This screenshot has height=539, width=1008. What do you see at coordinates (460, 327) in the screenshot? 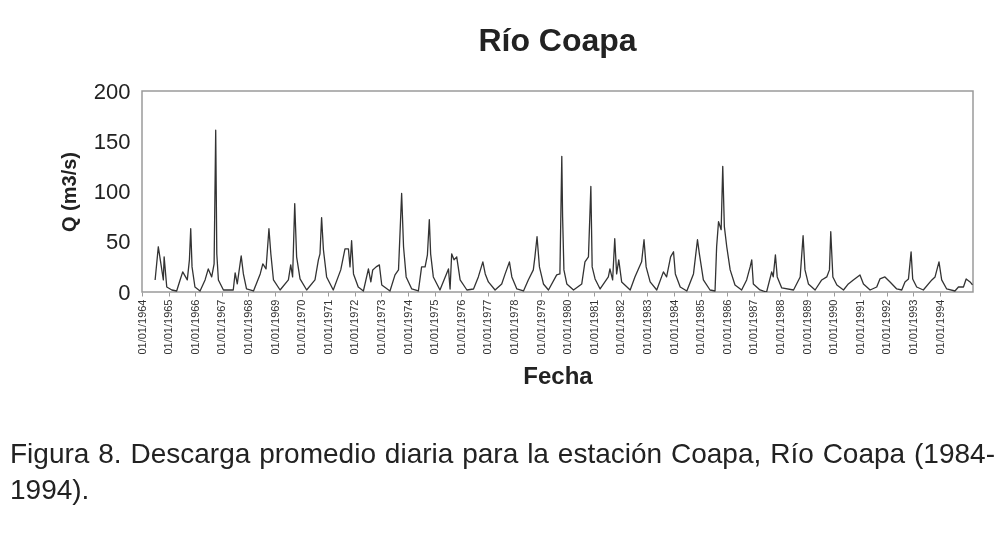
I see `x-tick-label: 01/01/1976` at bounding box center [460, 327].